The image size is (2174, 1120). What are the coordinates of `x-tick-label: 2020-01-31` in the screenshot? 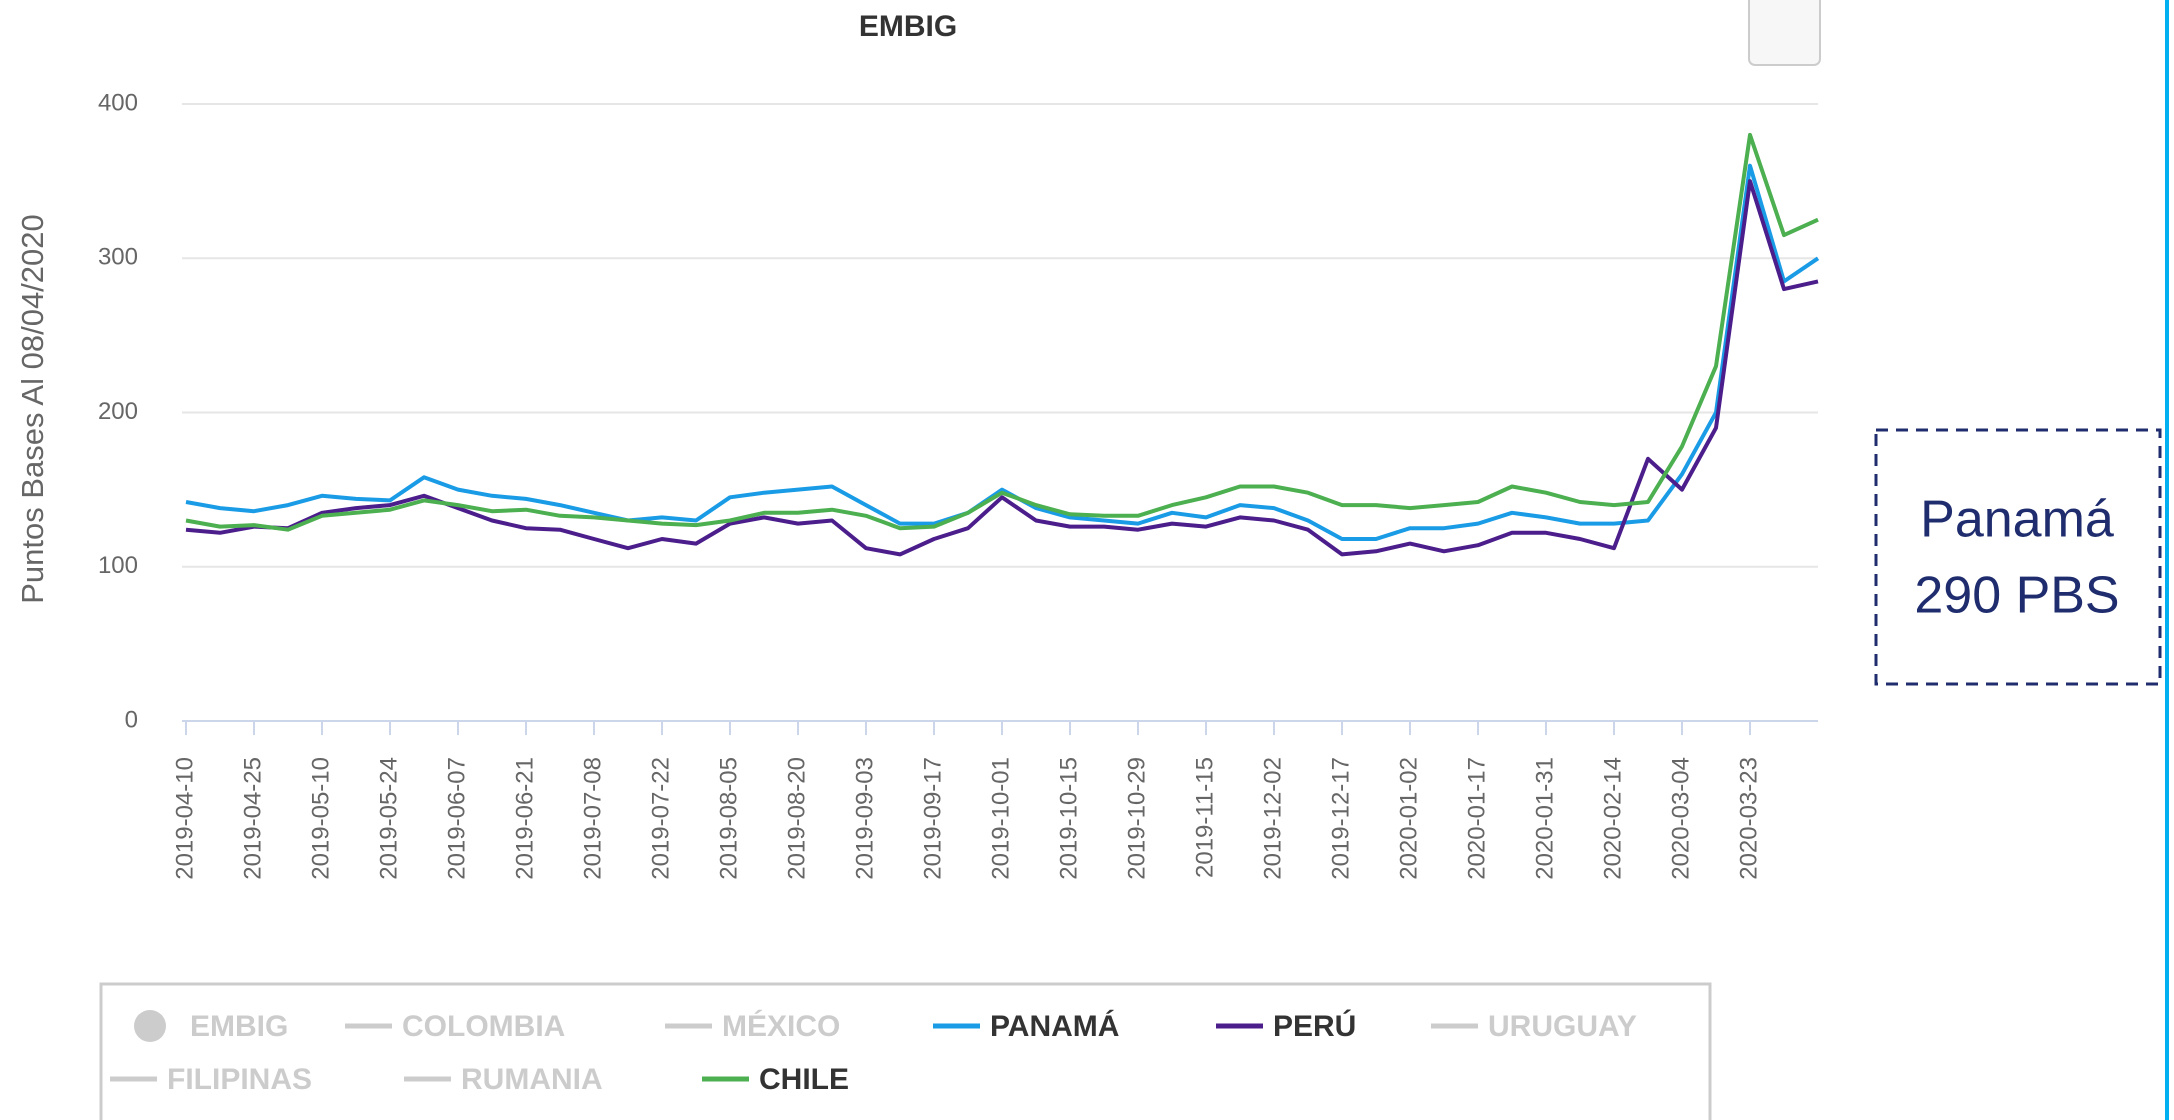 It's located at (1544, 818).